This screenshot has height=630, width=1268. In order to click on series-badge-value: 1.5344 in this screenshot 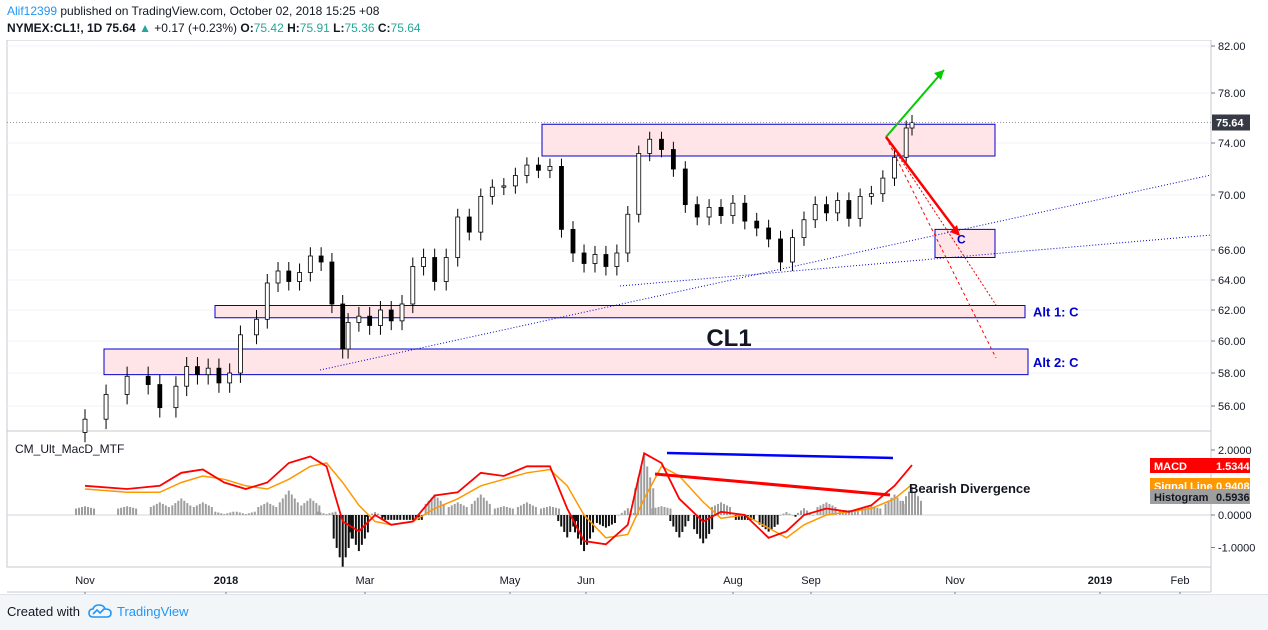, I will do `click(1233, 467)`.